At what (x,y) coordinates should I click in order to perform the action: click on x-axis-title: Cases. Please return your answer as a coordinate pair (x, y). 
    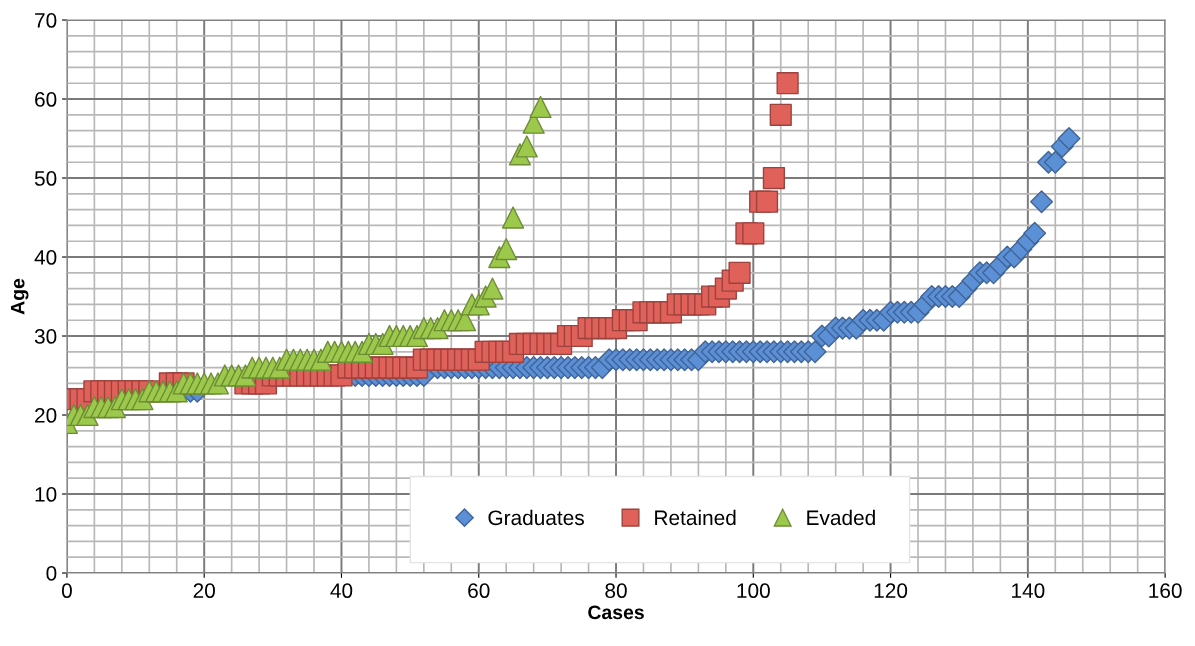
    Looking at the image, I should click on (616, 612).